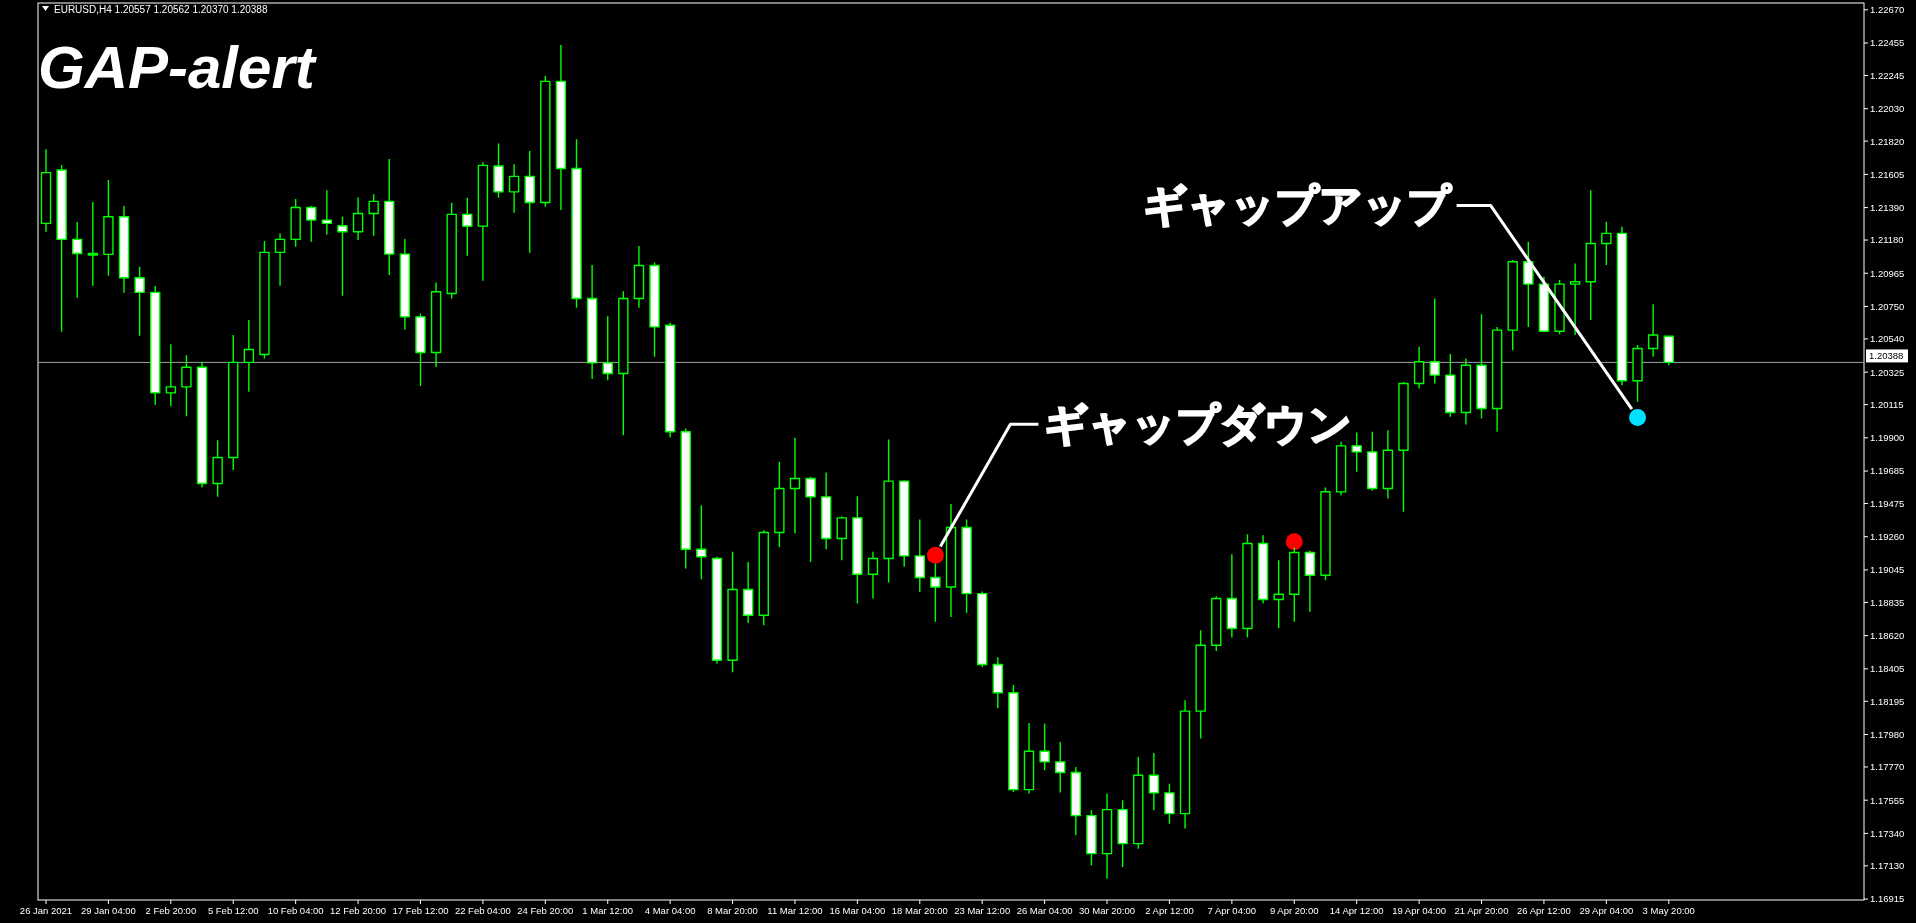 The image size is (1916, 923). I want to click on y-tick-label: 1.21390, so click(1887, 207).